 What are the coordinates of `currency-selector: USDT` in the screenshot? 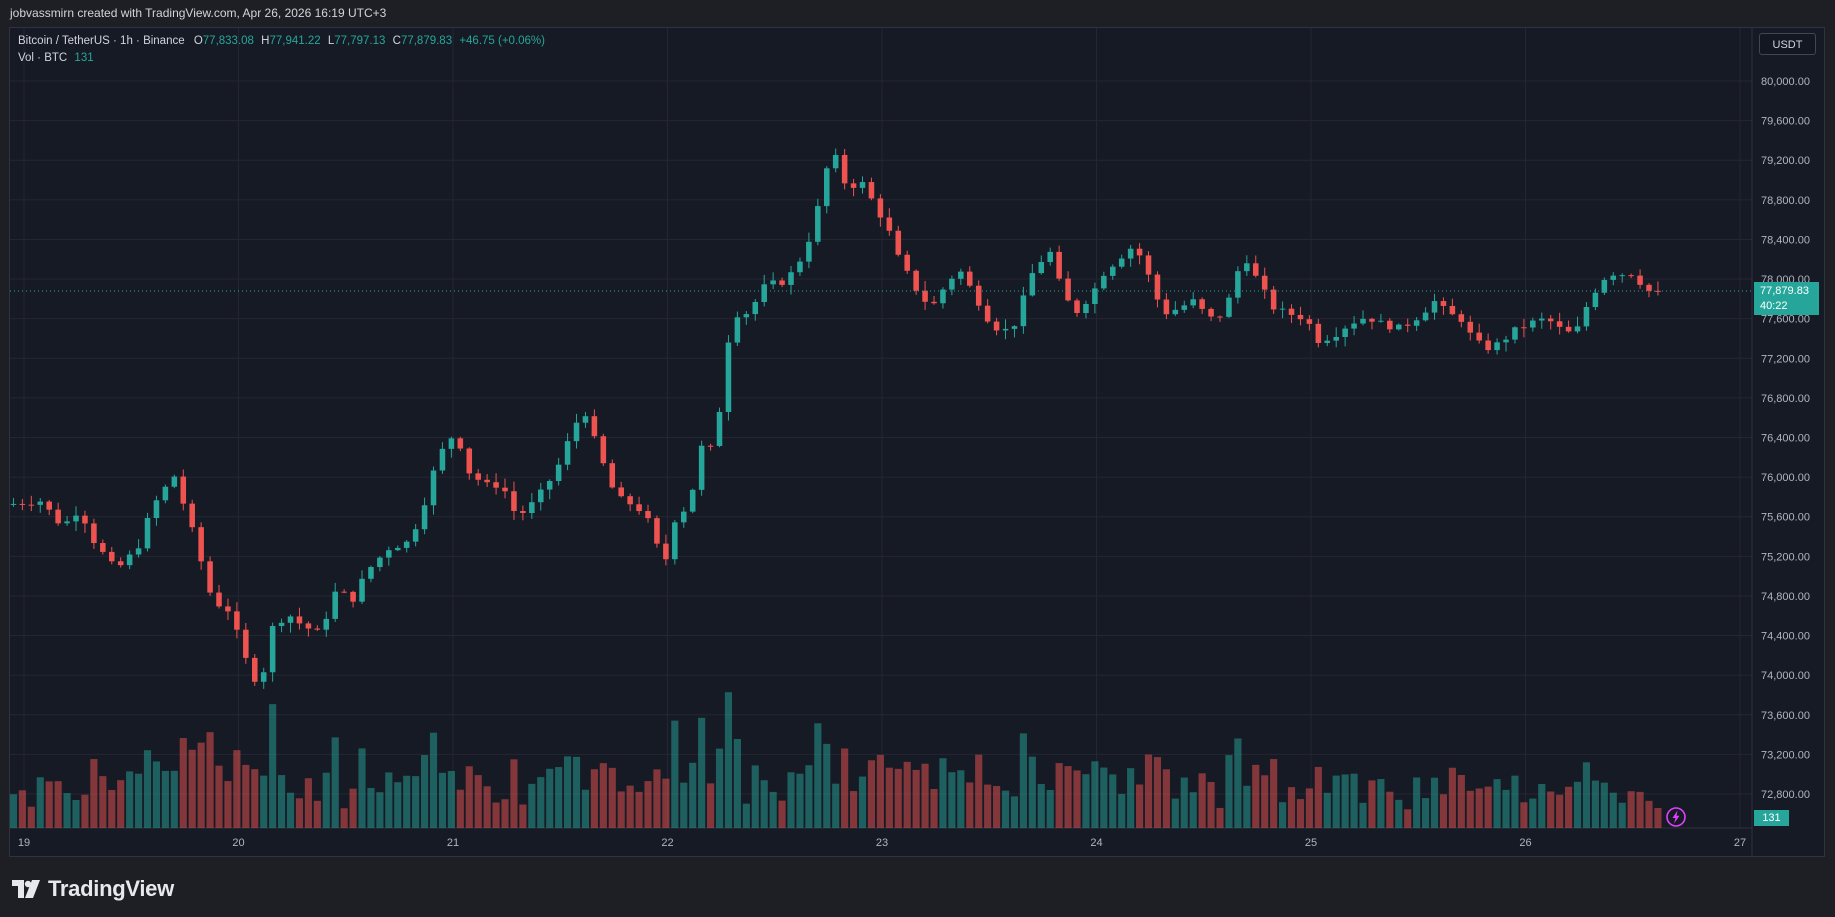 It's located at (1787, 44).